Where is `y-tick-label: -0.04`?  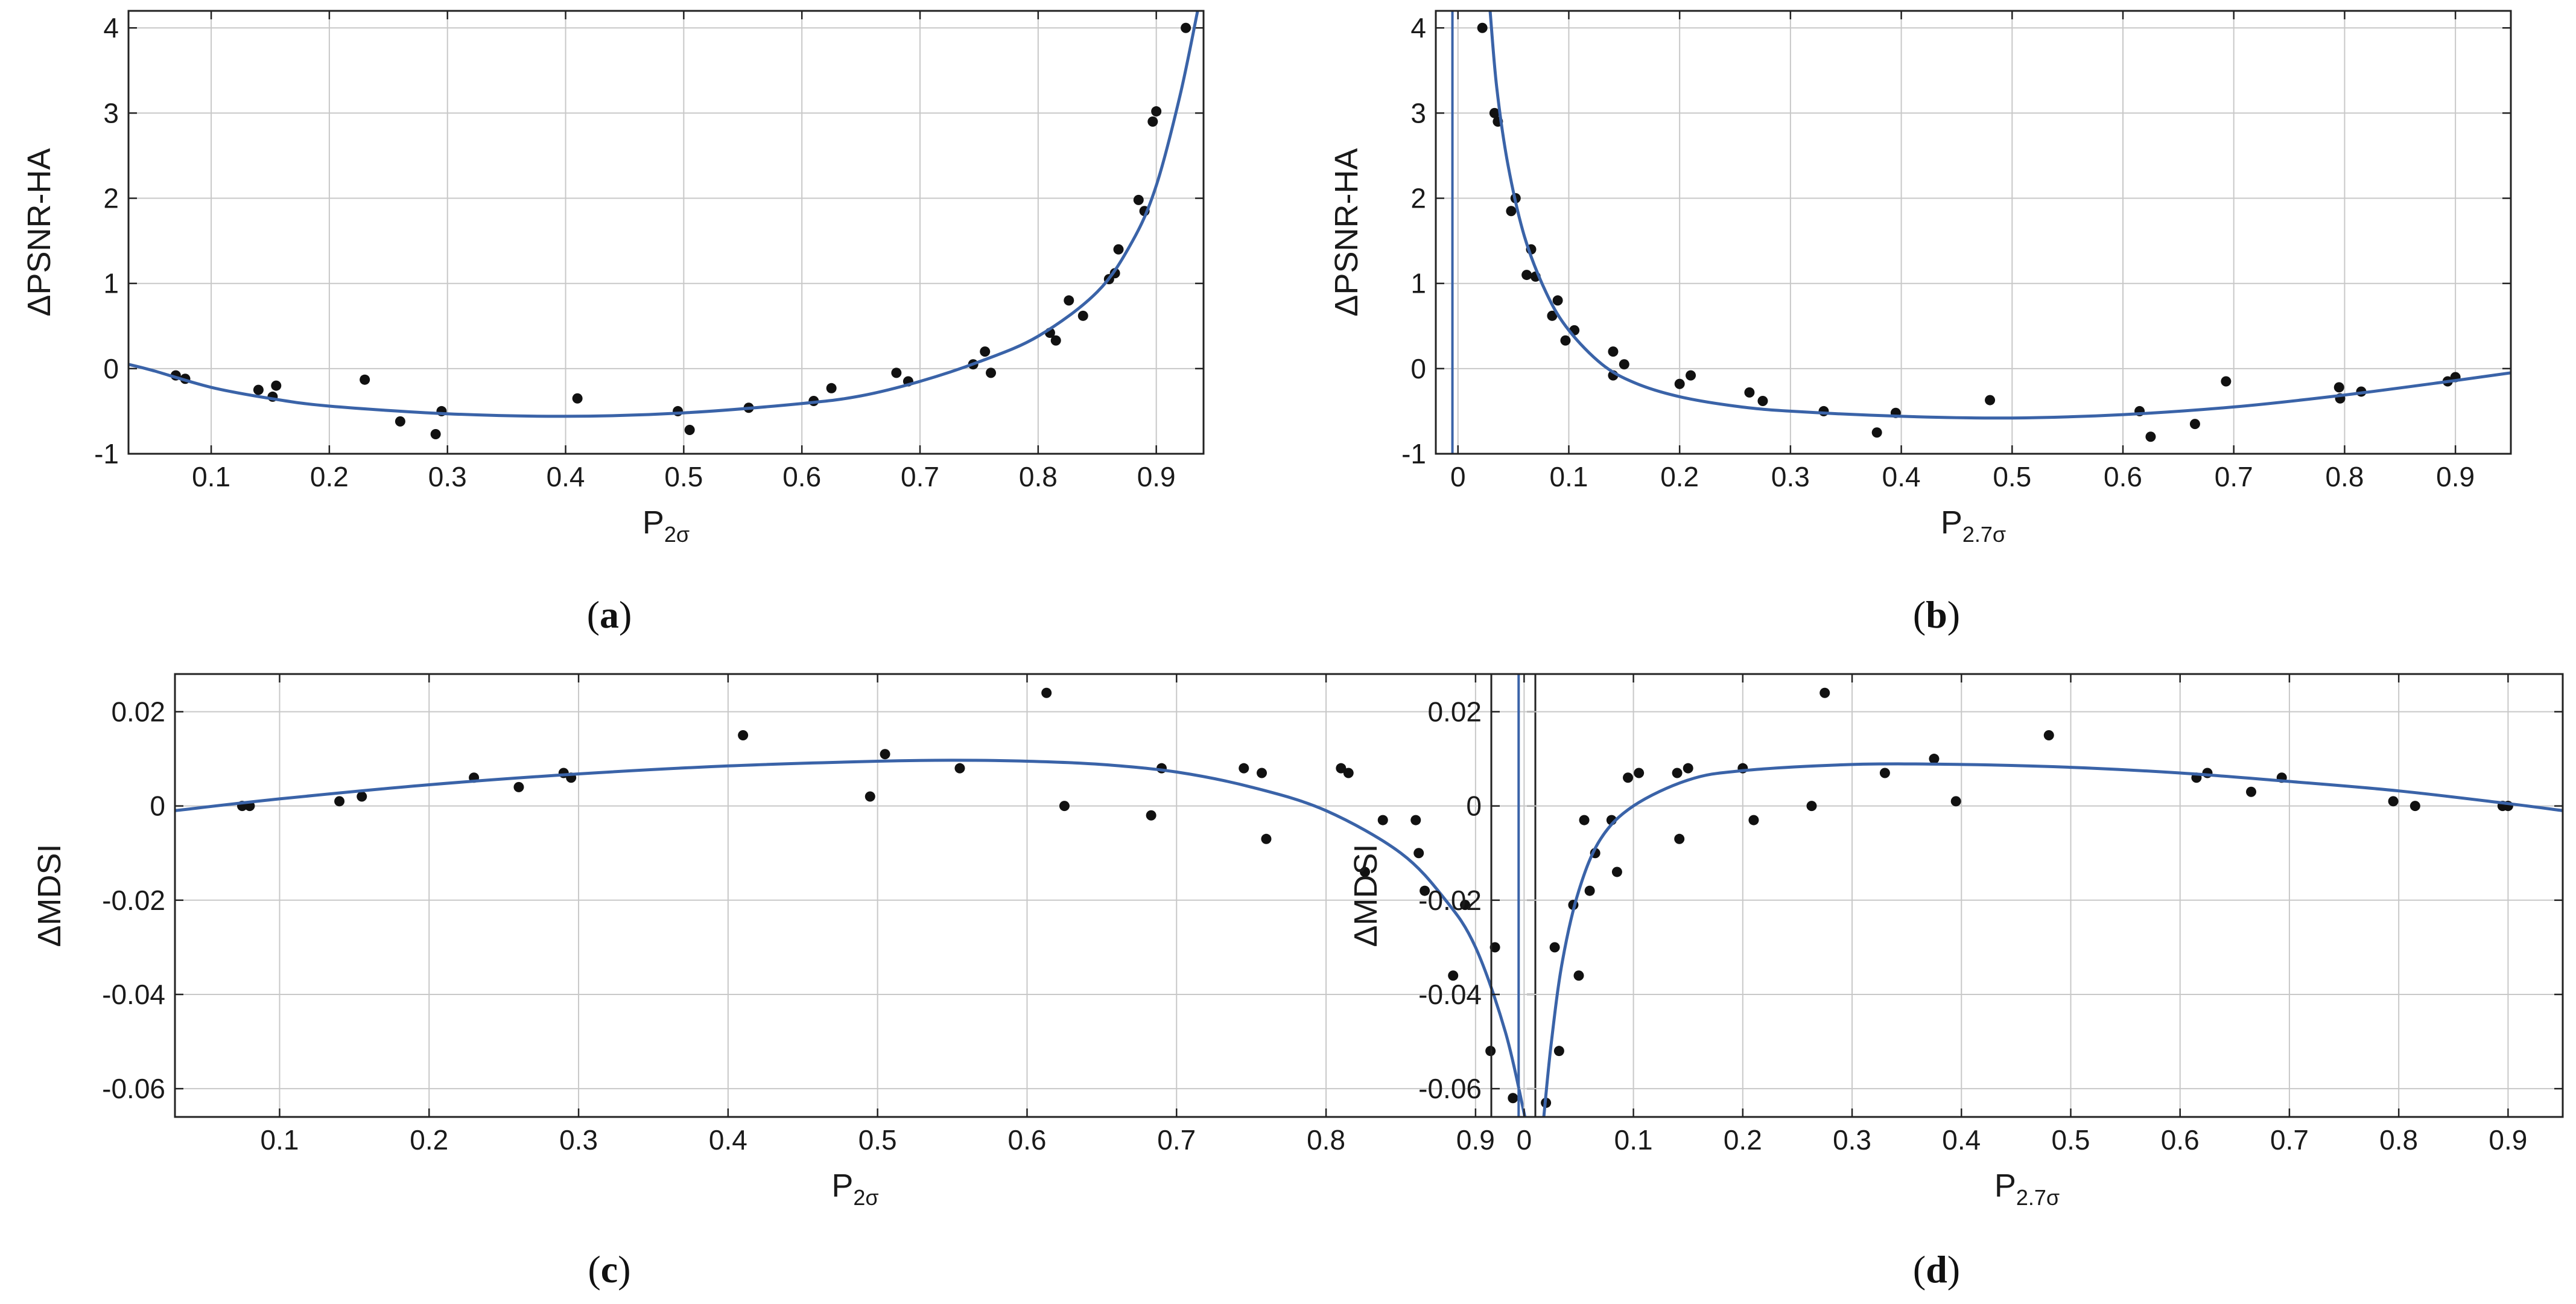
y-tick-label: -0.04 is located at coordinates (133, 994).